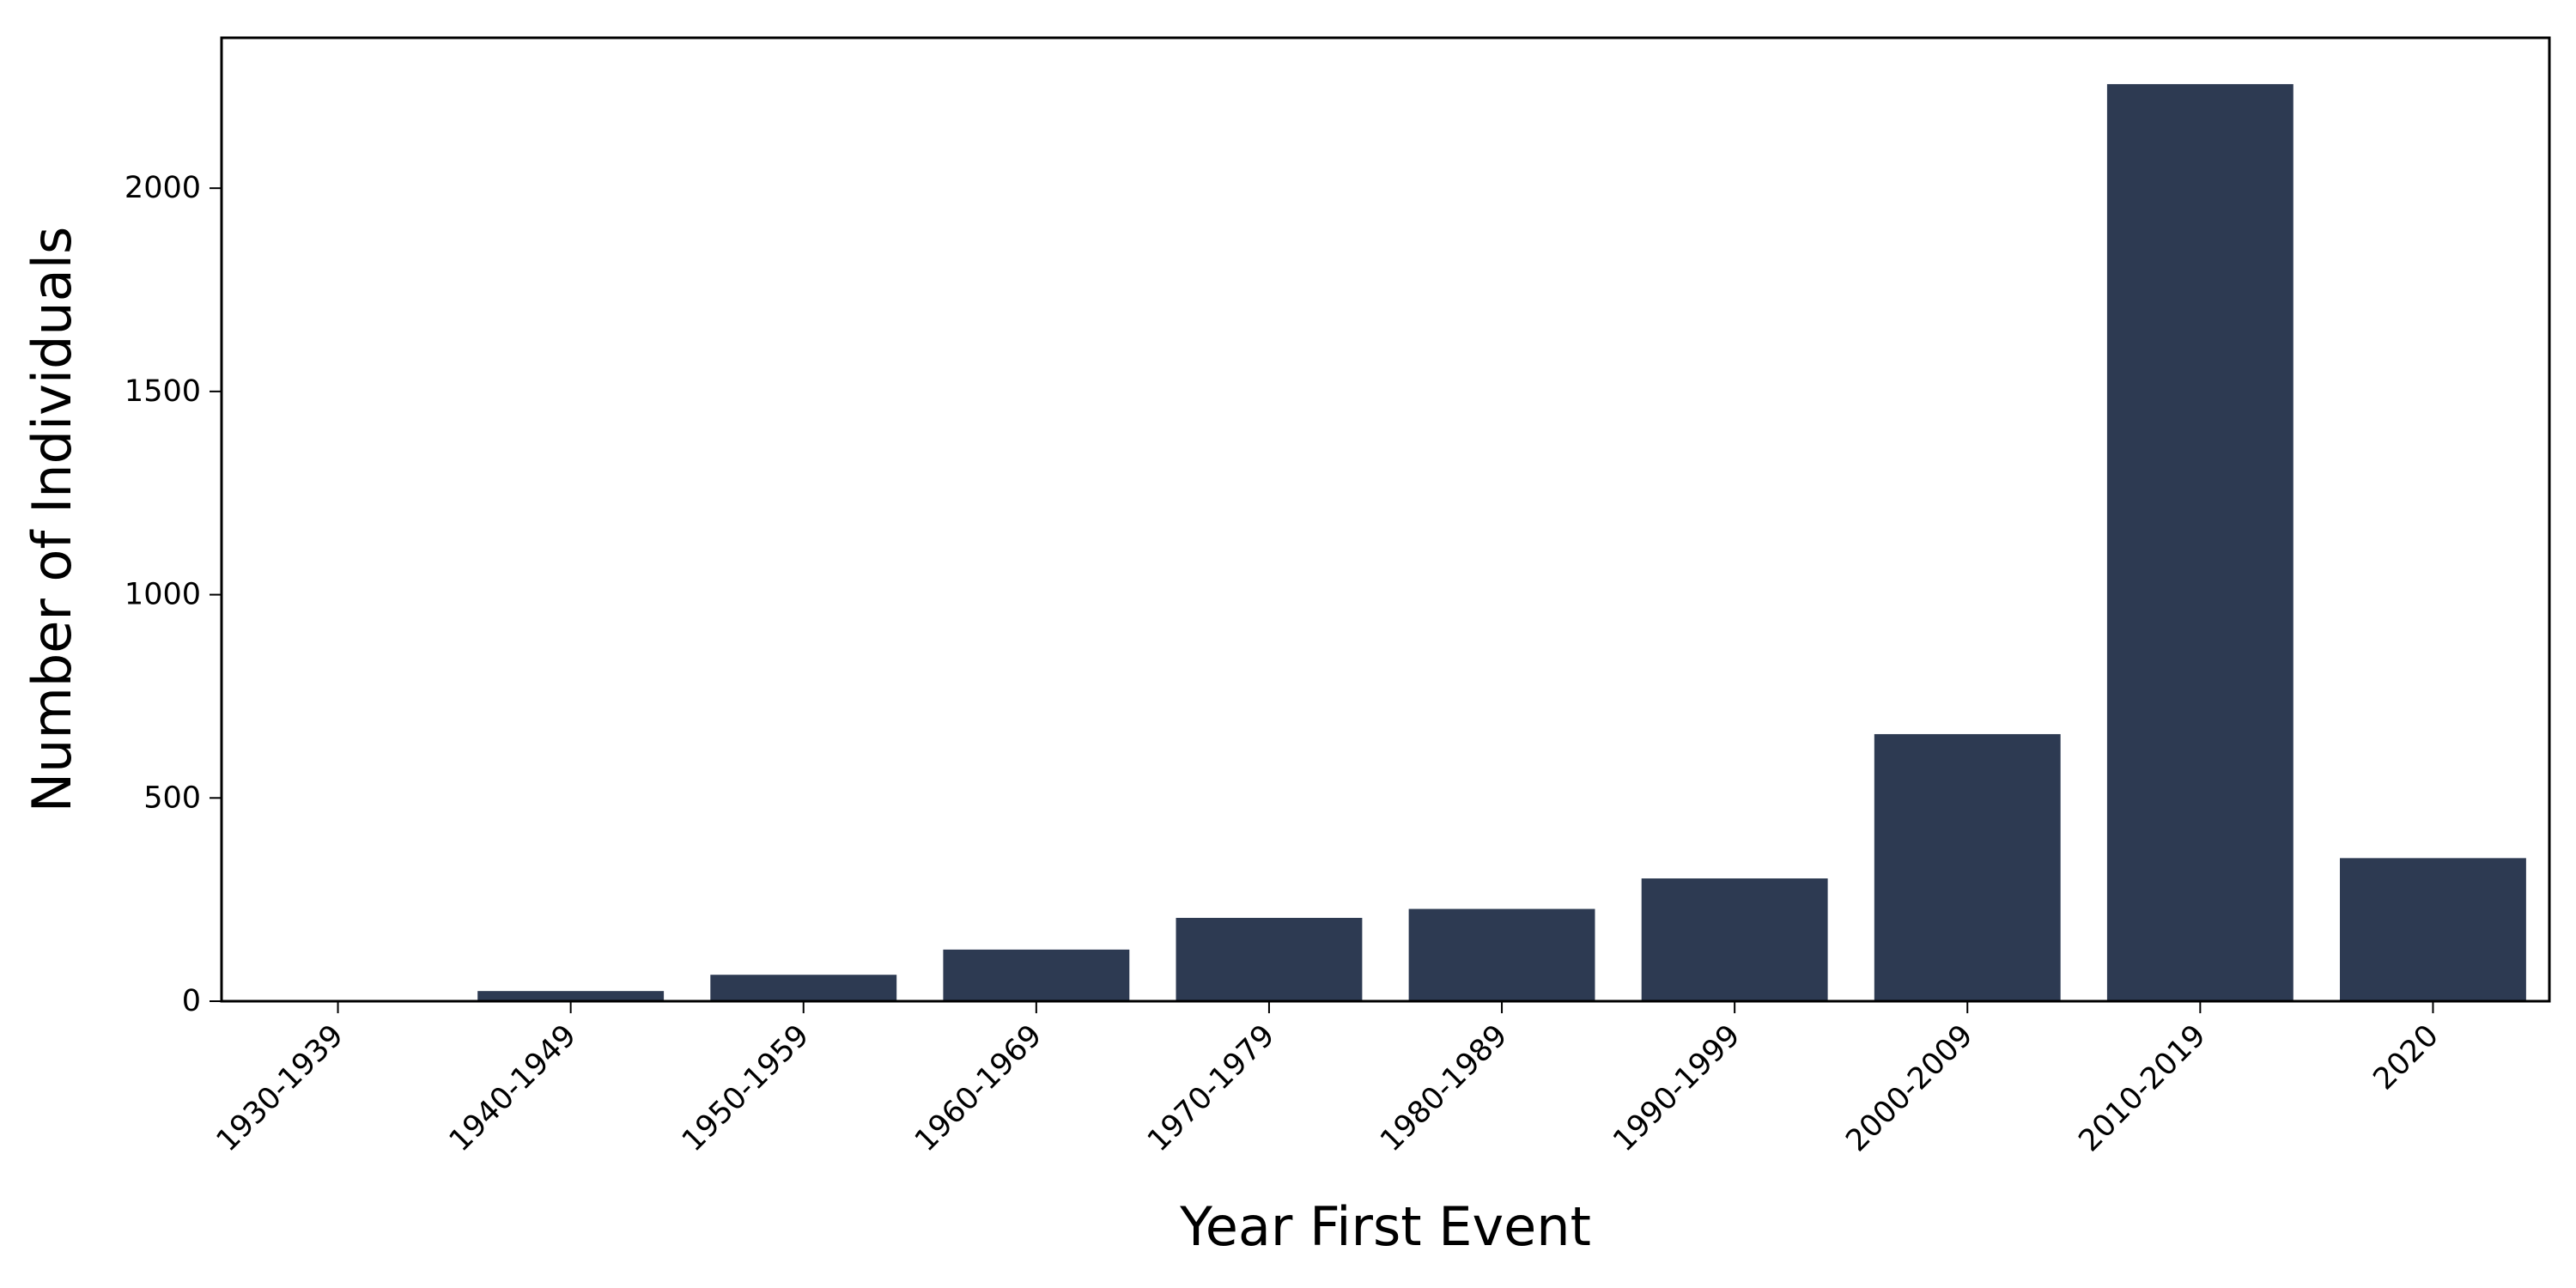 This screenshot has width=2576, height=1288. I want to click on x-tick-label: 1990-1999, so click(1677, 1088).